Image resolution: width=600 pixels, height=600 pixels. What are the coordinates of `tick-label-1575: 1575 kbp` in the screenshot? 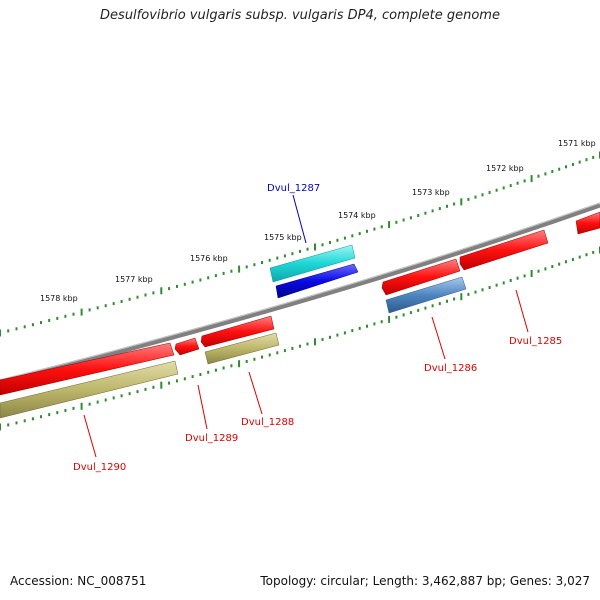 It's located at (283, 237).